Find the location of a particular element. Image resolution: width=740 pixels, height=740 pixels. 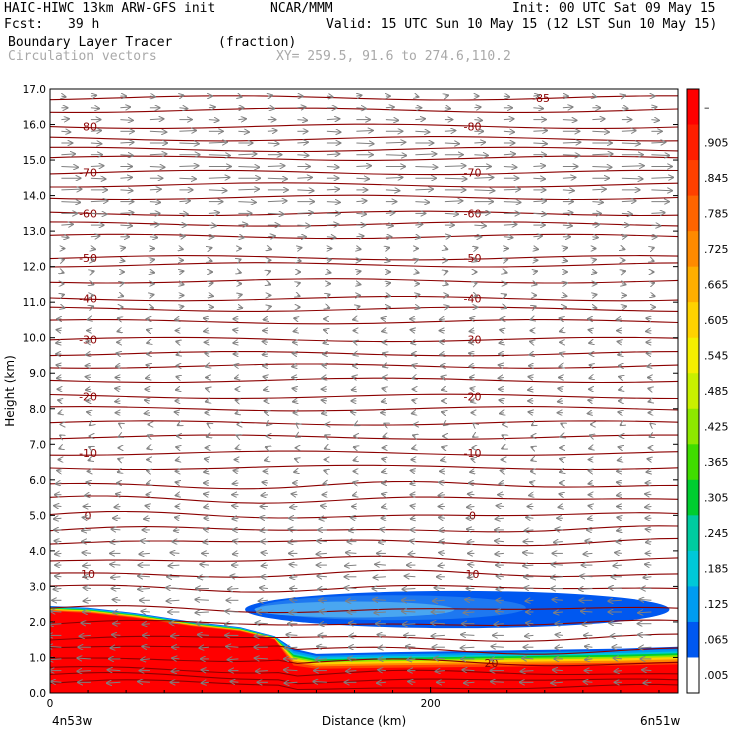

colorbar-label: .605 is located at coordinates (716, 320).